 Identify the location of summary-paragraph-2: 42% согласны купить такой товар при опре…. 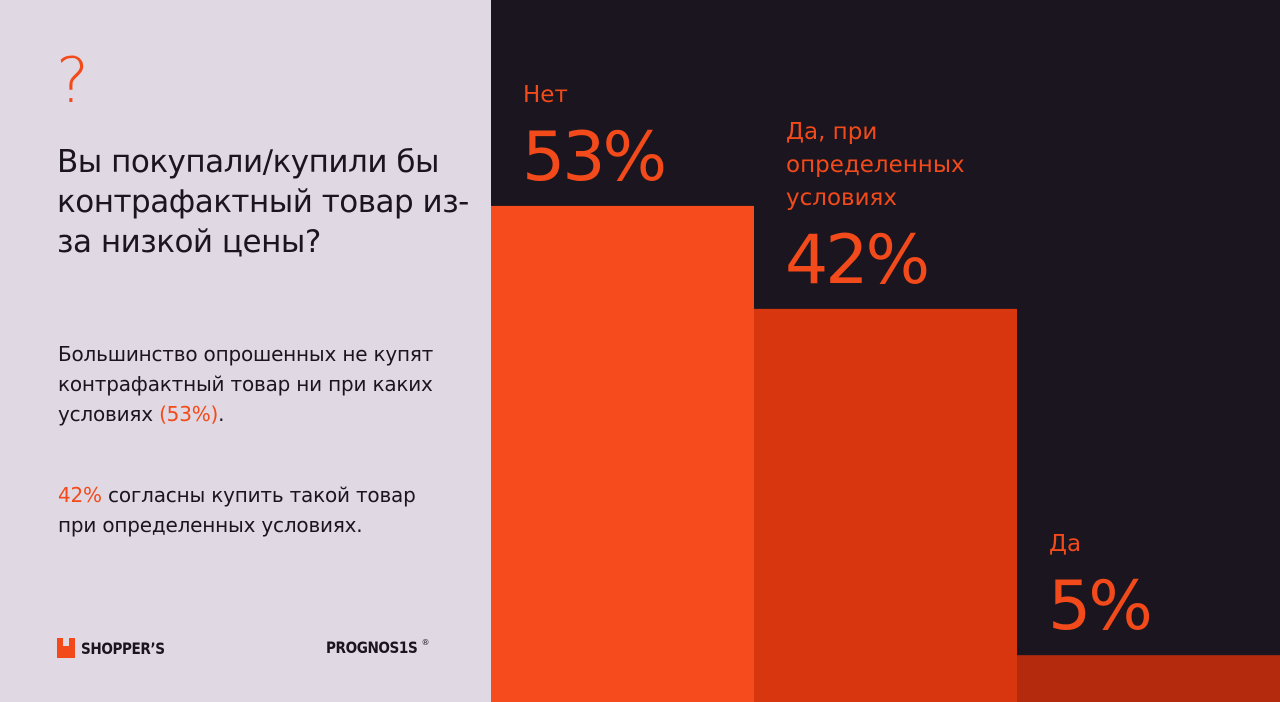
(248, 510).